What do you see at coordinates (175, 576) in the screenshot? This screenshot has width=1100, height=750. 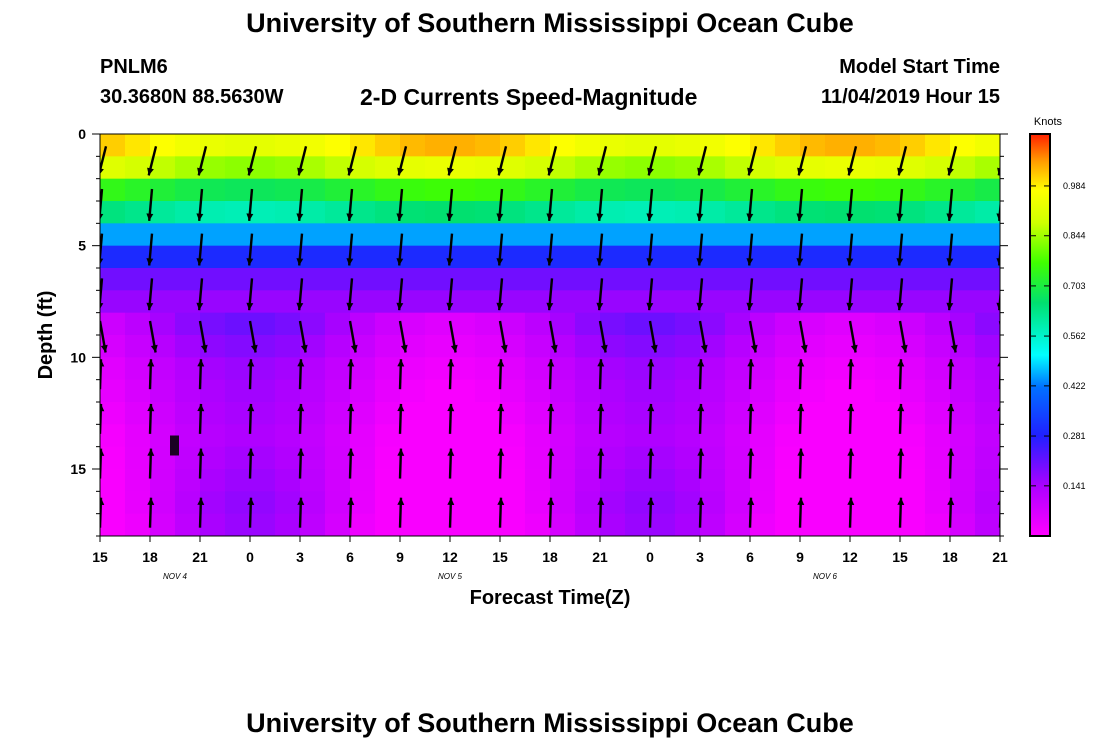 I see `date-label: NOV 4` at bounding box center [175, 576].